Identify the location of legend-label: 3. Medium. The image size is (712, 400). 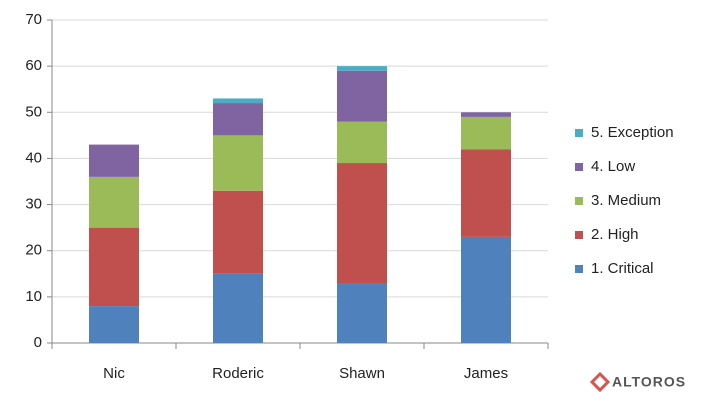
(626, 200).